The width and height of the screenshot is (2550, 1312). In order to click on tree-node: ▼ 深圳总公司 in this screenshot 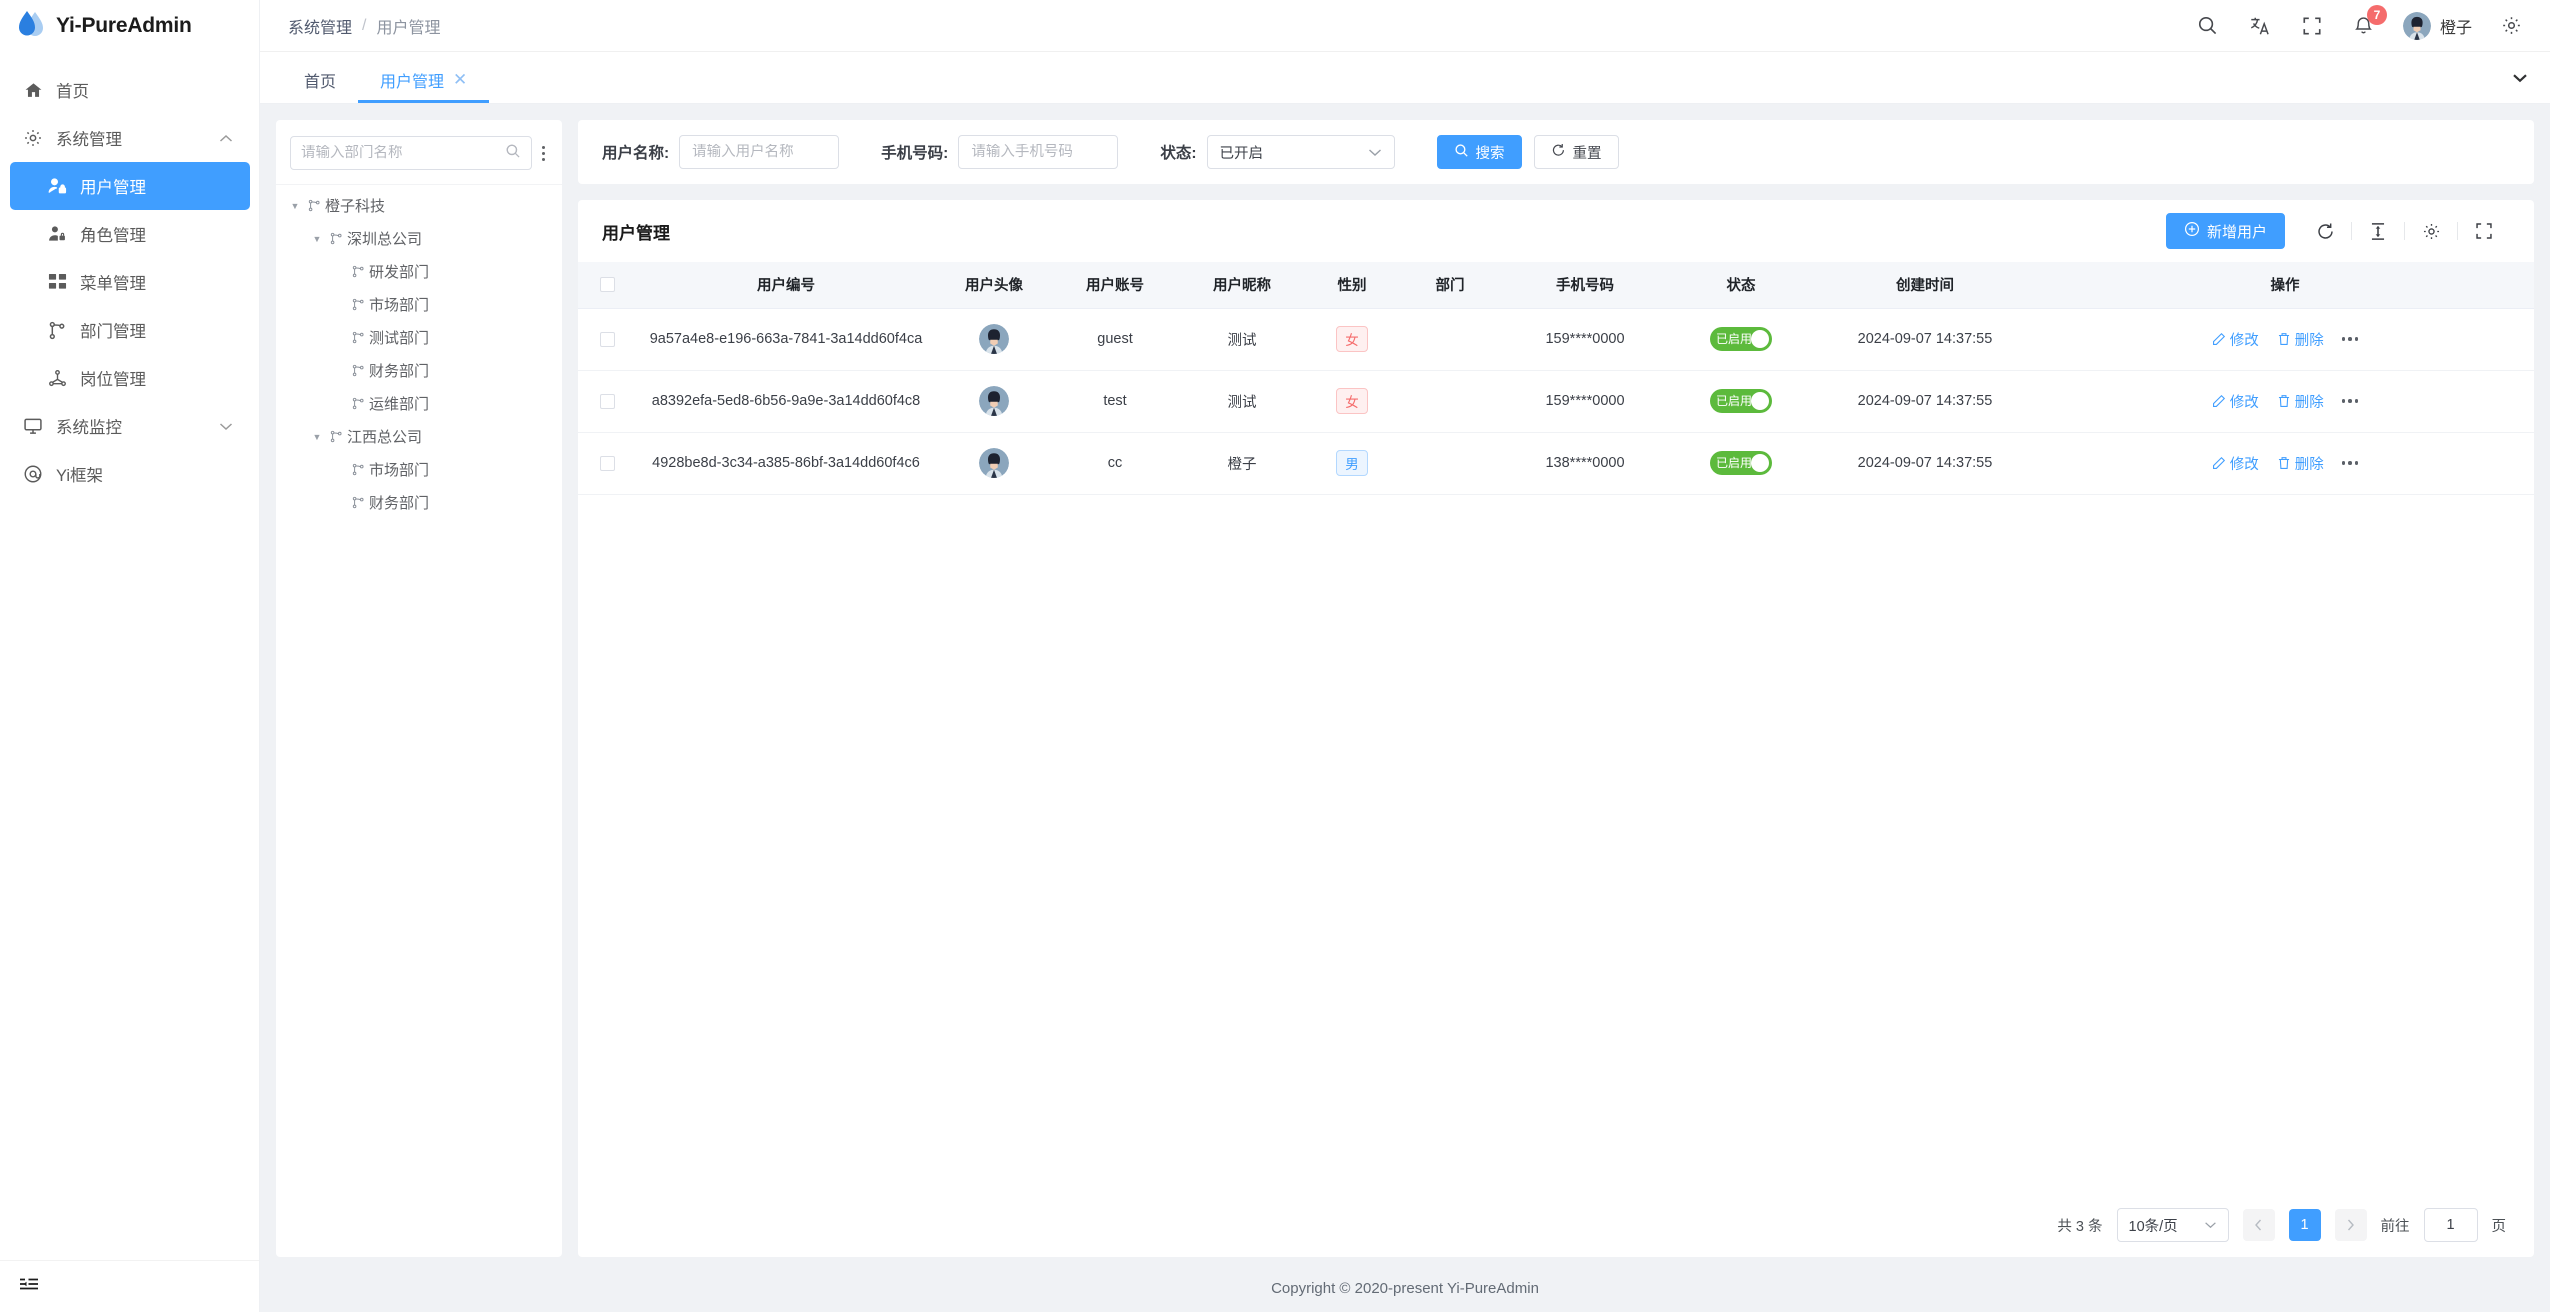, I will do `click(419, 238)`.